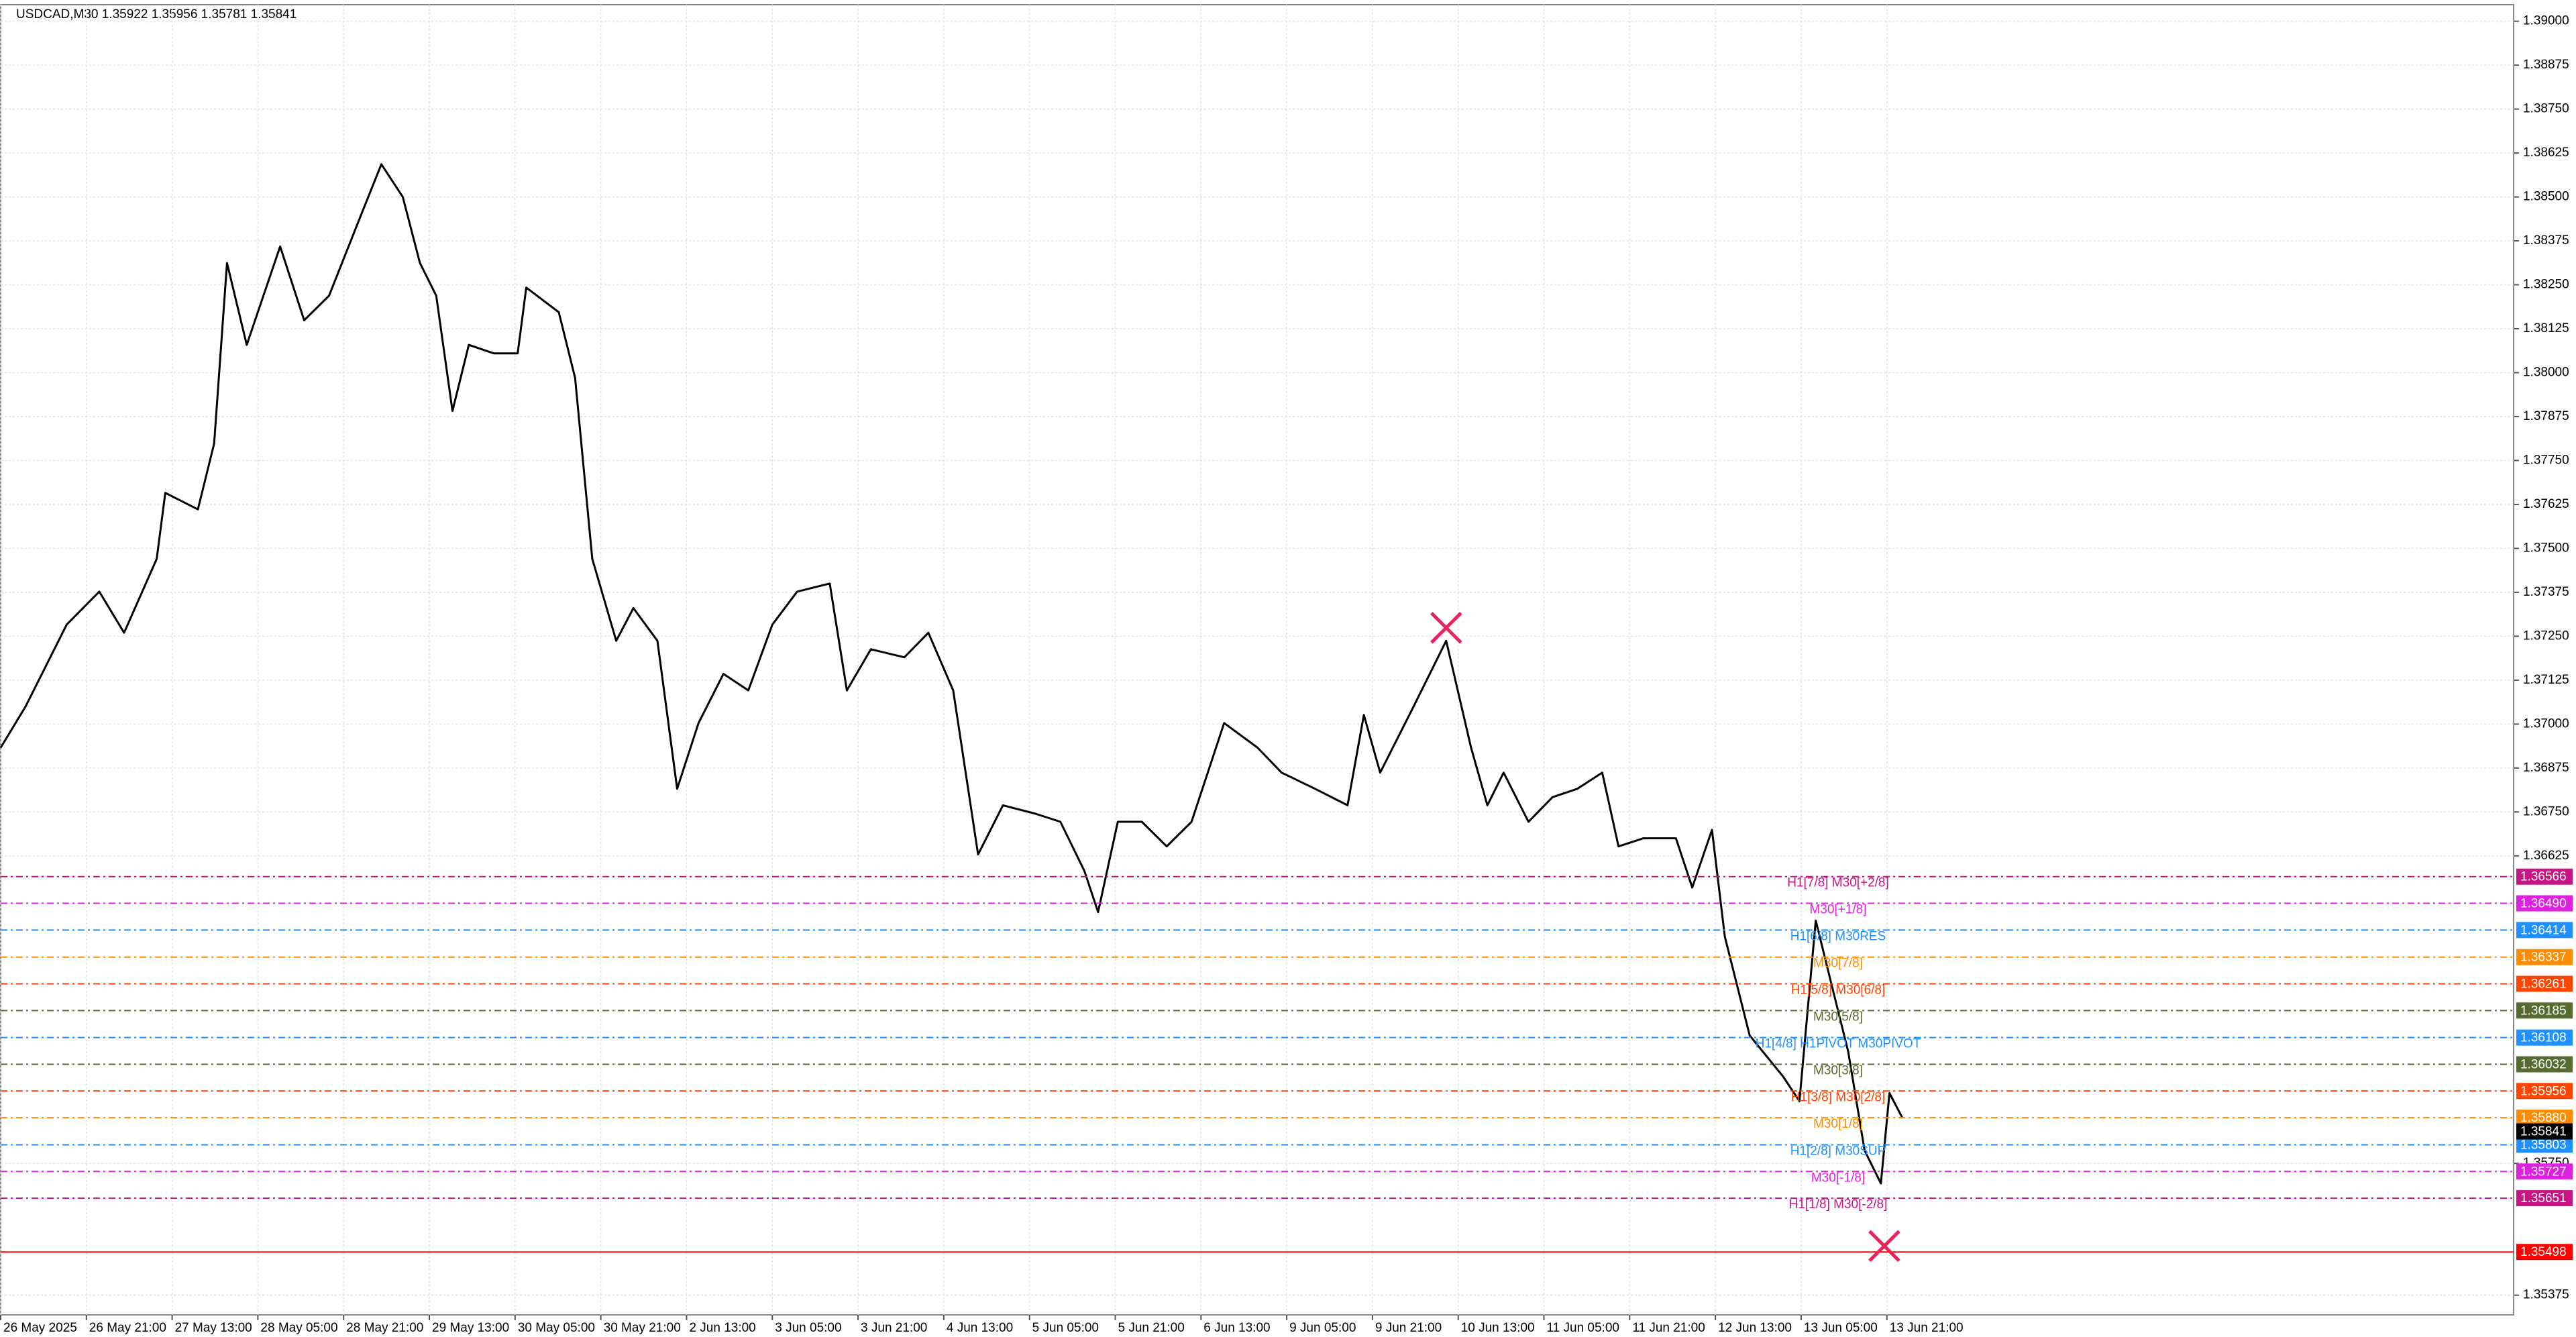 The height and width of the screenshot is (1337, 2576). Describe the element at coordinates (980, 1328) in the screenshot. I see `x-tick-label: 4 Jun 13:00` at that location.